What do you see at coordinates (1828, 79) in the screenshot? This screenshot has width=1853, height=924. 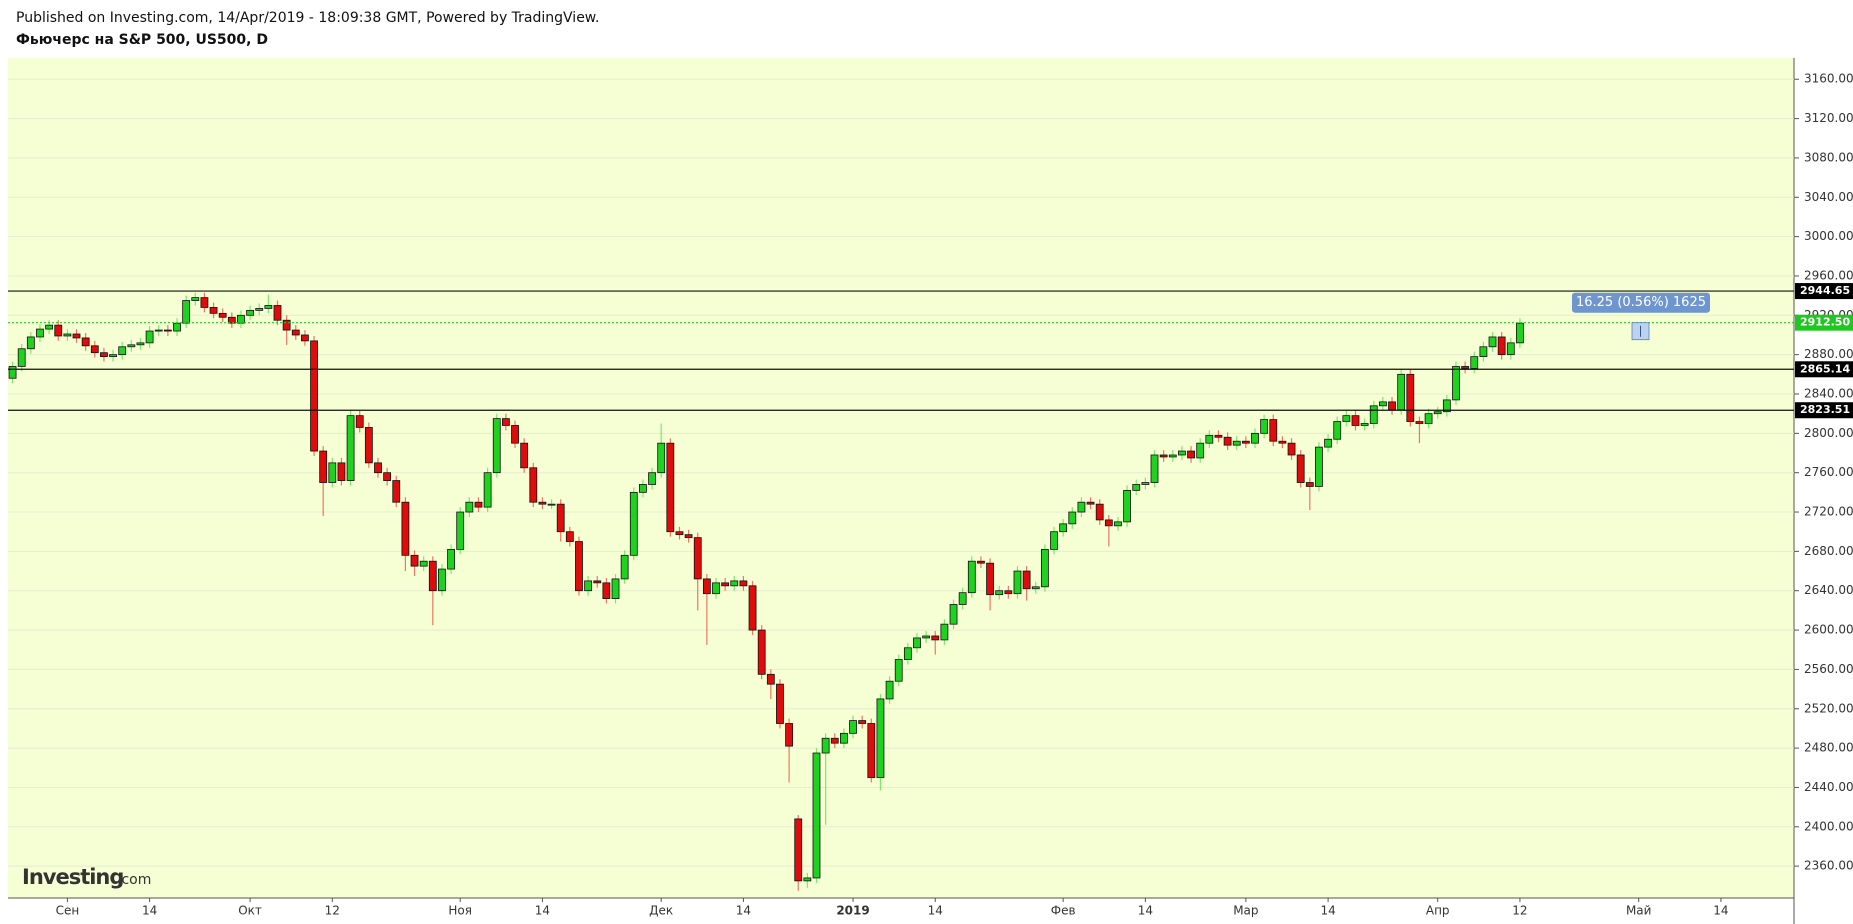 I see `y-tick-label: 3160.00` at bounding box center [1828, 79].